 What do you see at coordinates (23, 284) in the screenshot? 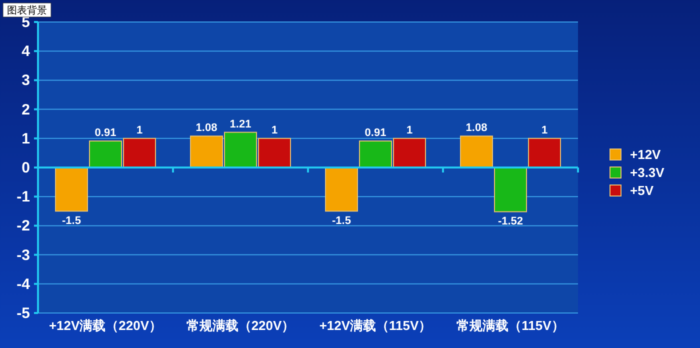
I see `y-tick-label: -4` at bounding box center [23, 284].